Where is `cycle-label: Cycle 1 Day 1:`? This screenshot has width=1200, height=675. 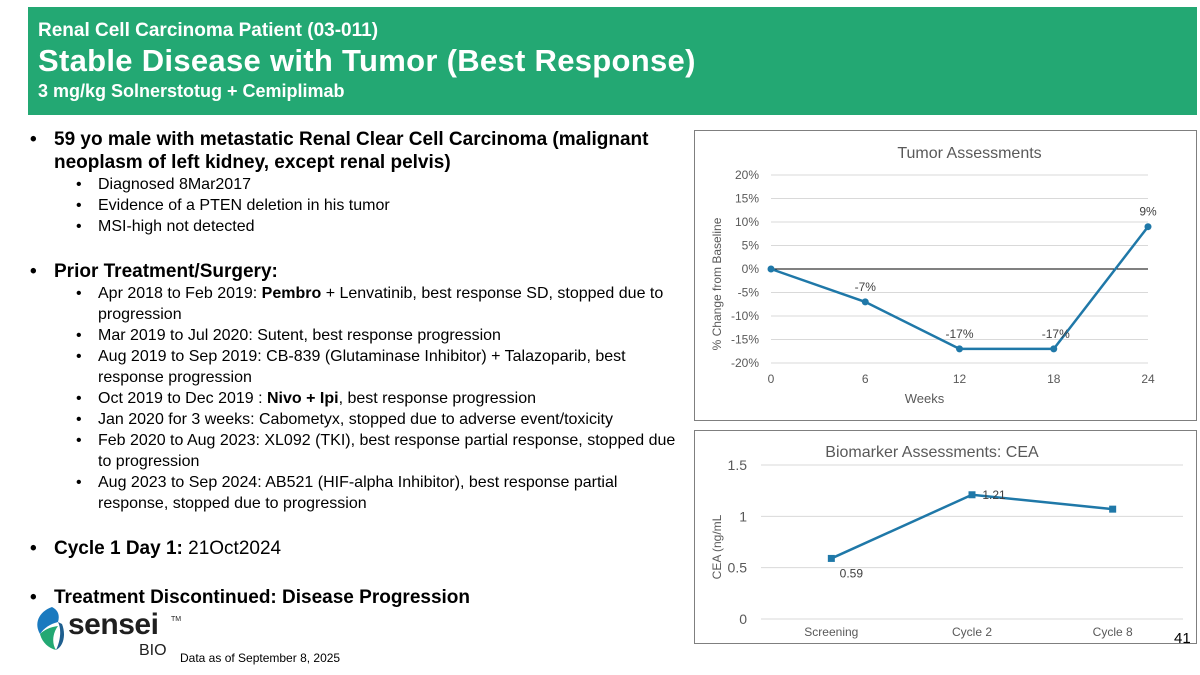 cycle-label: Cycle 1 Day 1: is located at coordinates (118, 548).